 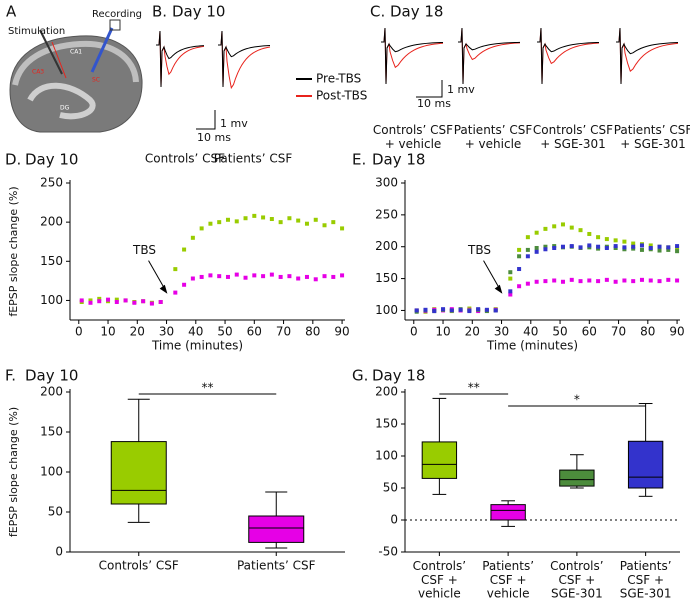 I want to click on y-tick-label: 150, so click(x=386, y=424).